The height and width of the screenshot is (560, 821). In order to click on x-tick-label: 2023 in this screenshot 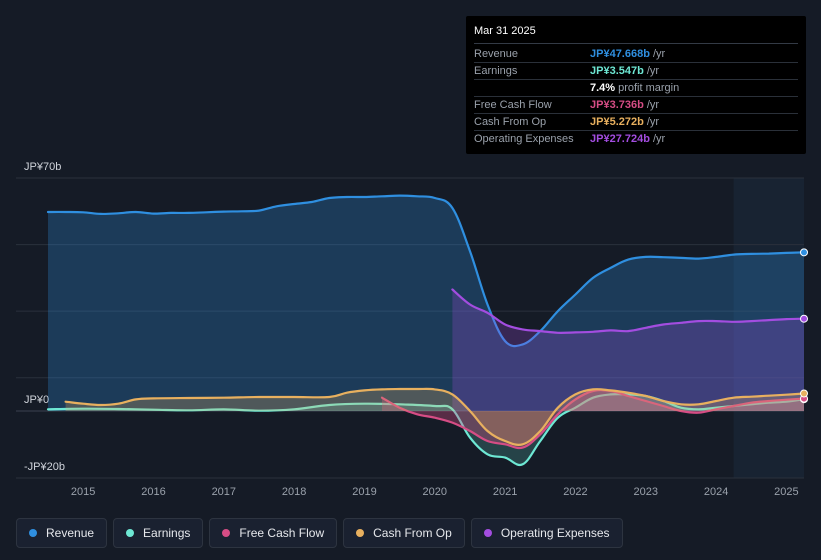, I will do `click(646, 492)`.